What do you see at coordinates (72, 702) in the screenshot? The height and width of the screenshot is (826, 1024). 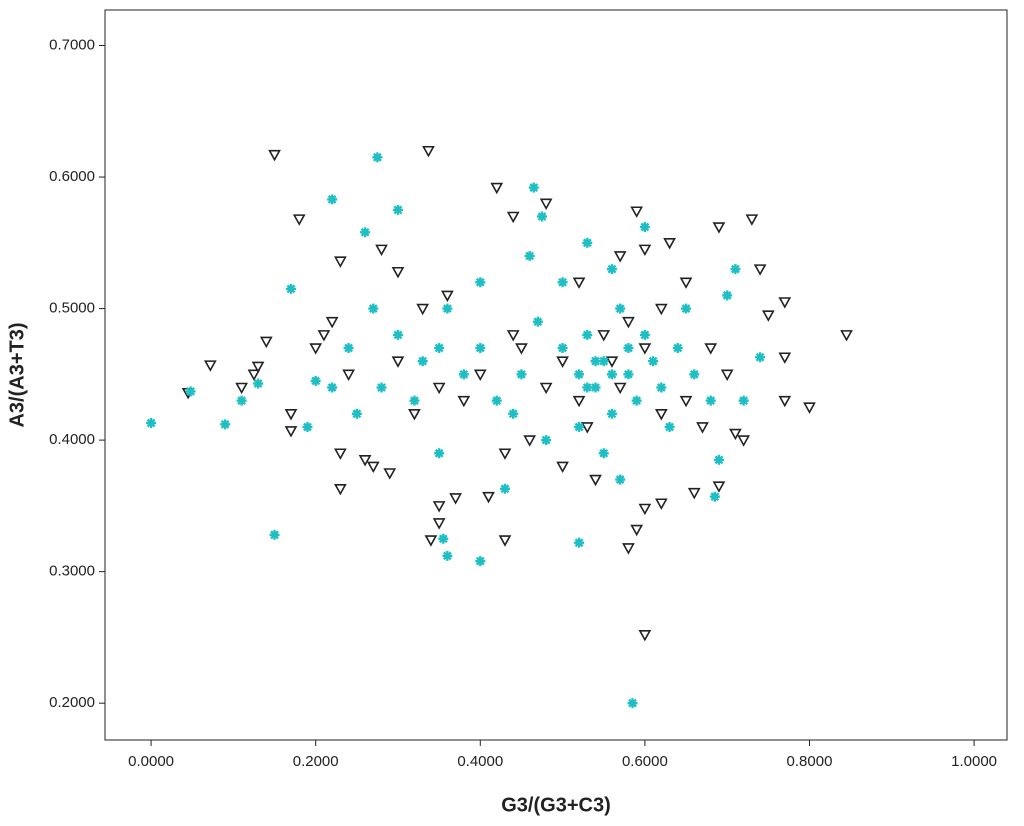 I see `y-tick-label: 0.2000` at bounding box center [72, 702].